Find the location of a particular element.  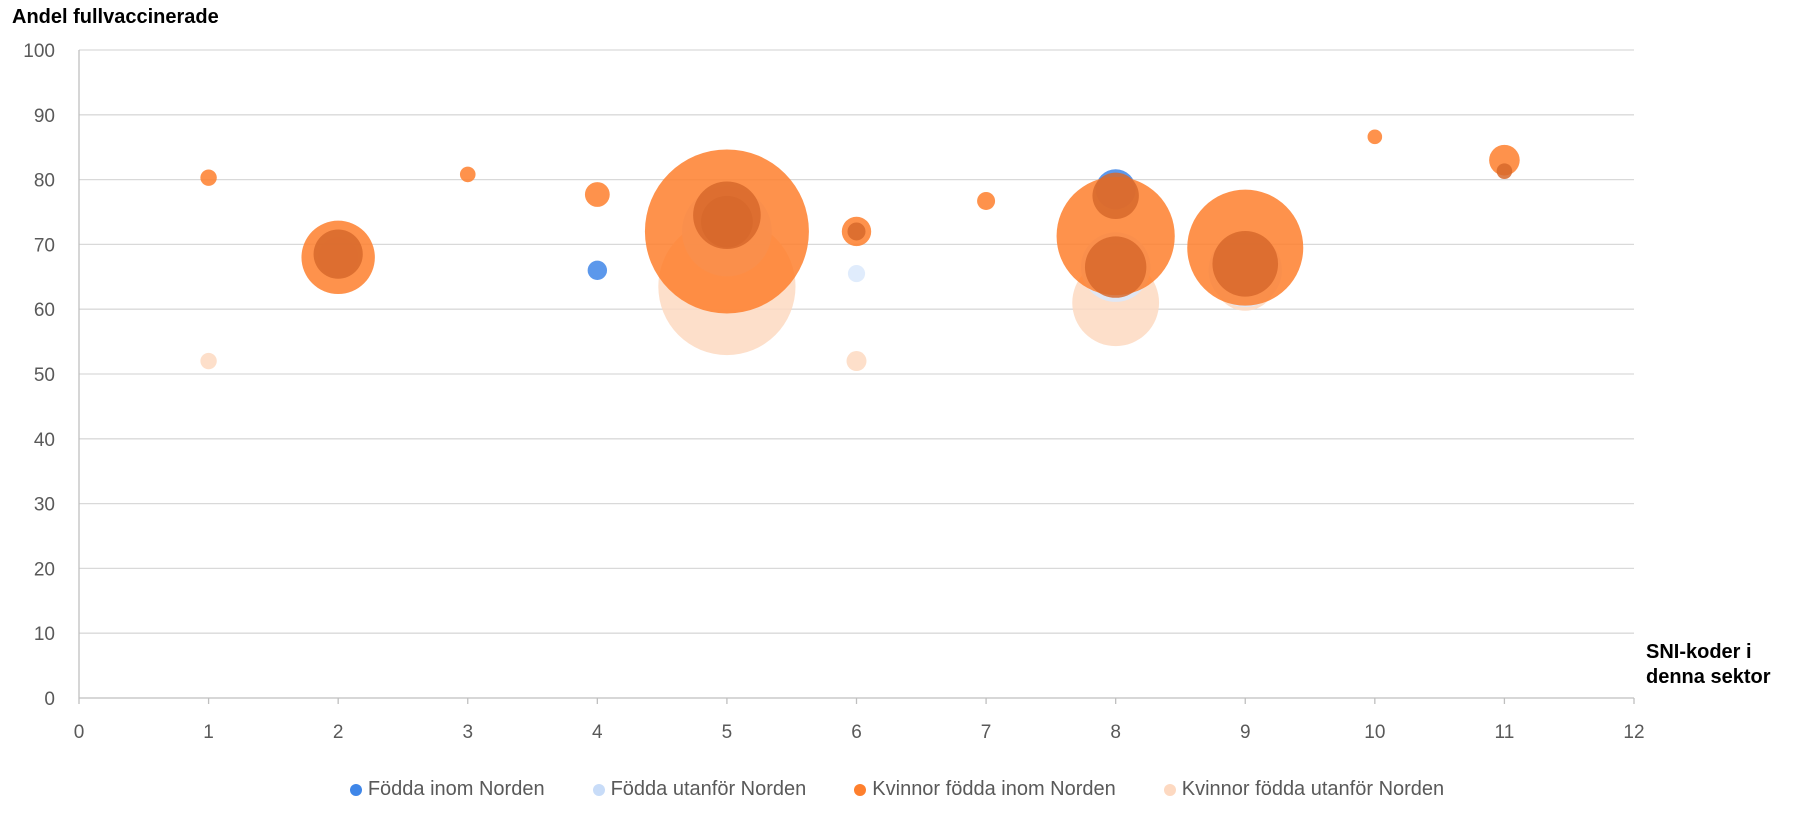

legend-item: Födda inom Norden is located at coordinates (447, 789).